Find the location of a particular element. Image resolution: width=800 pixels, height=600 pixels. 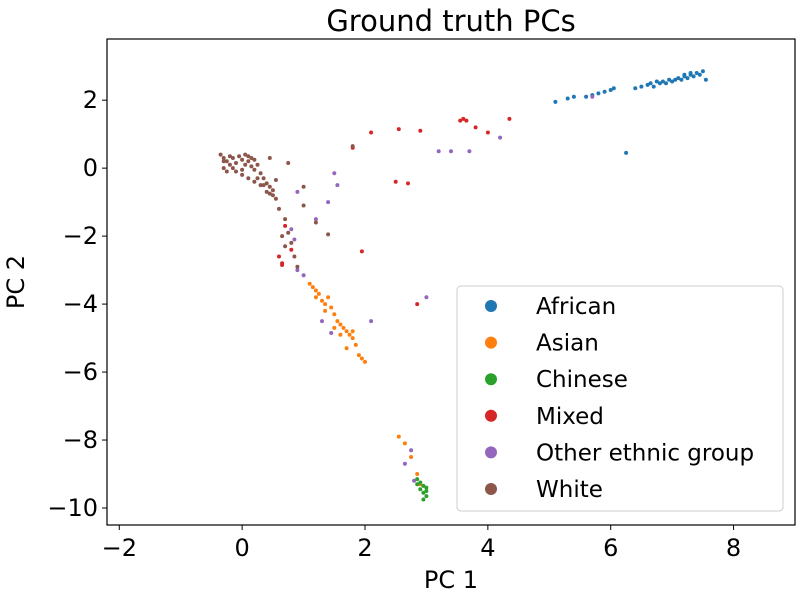

legend-label: Mixed is located at coordinates (570, 417).